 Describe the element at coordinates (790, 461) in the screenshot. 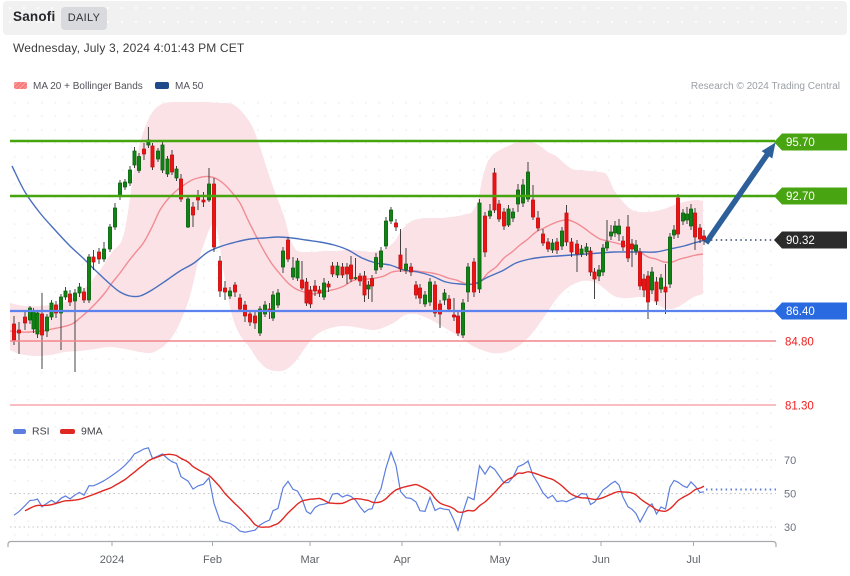

I see `svg-text: 70` at that location.